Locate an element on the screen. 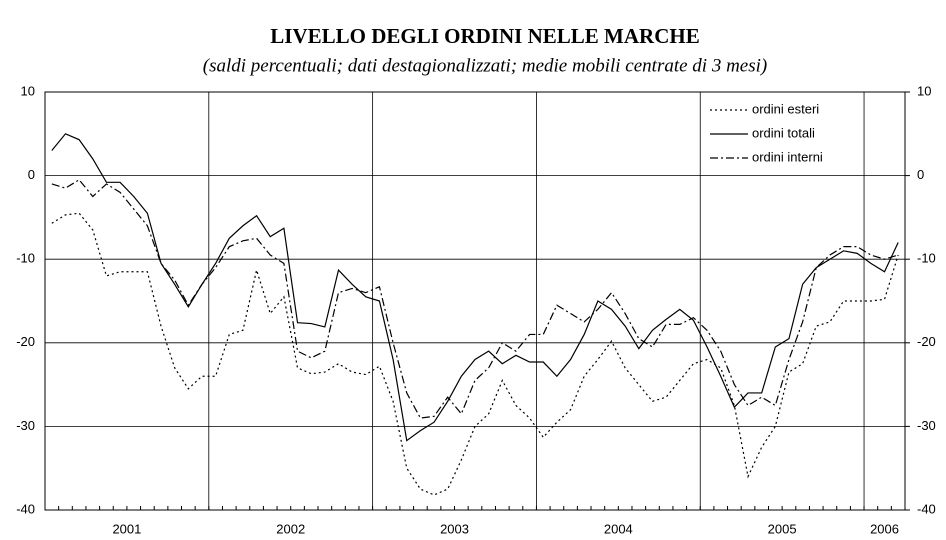  y2-tick-label: -30 is located at coordinates (926, 425).